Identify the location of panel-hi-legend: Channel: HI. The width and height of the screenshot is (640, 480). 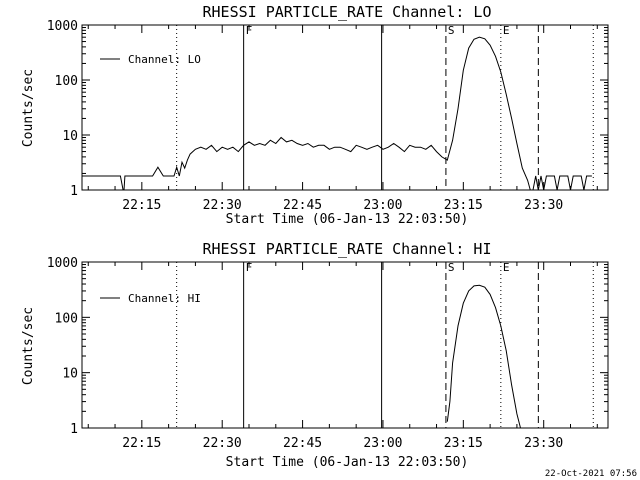
(150, 298).